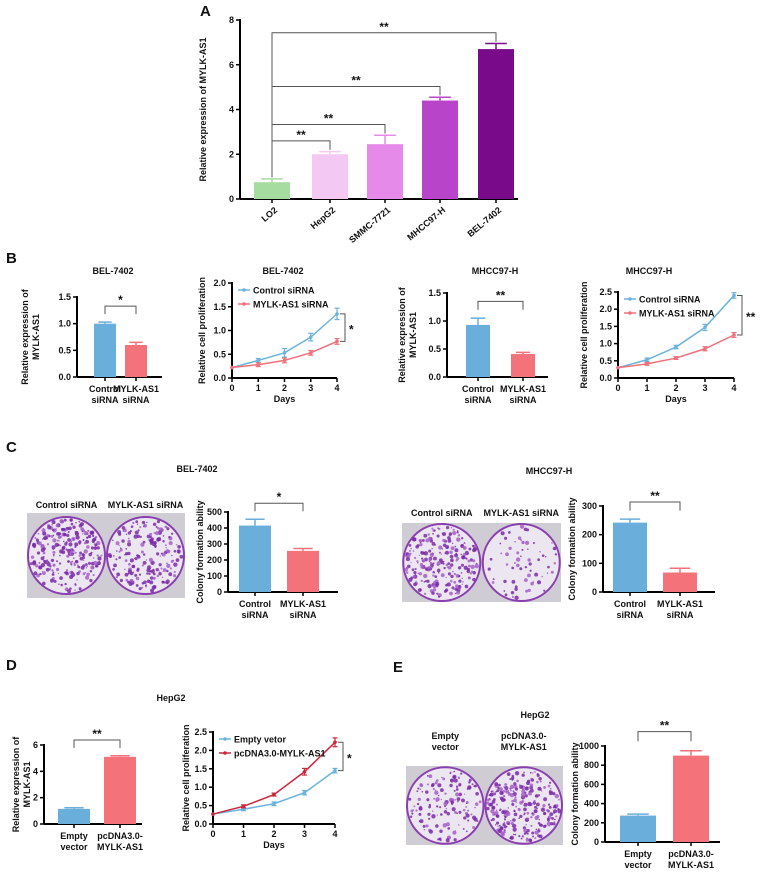 The height and width of the screenshot is (873, 761). What do you see at coordinates (214, 560) in the screenshot?
I see `y-tick-label: 200` at bounding box center [214, 560].